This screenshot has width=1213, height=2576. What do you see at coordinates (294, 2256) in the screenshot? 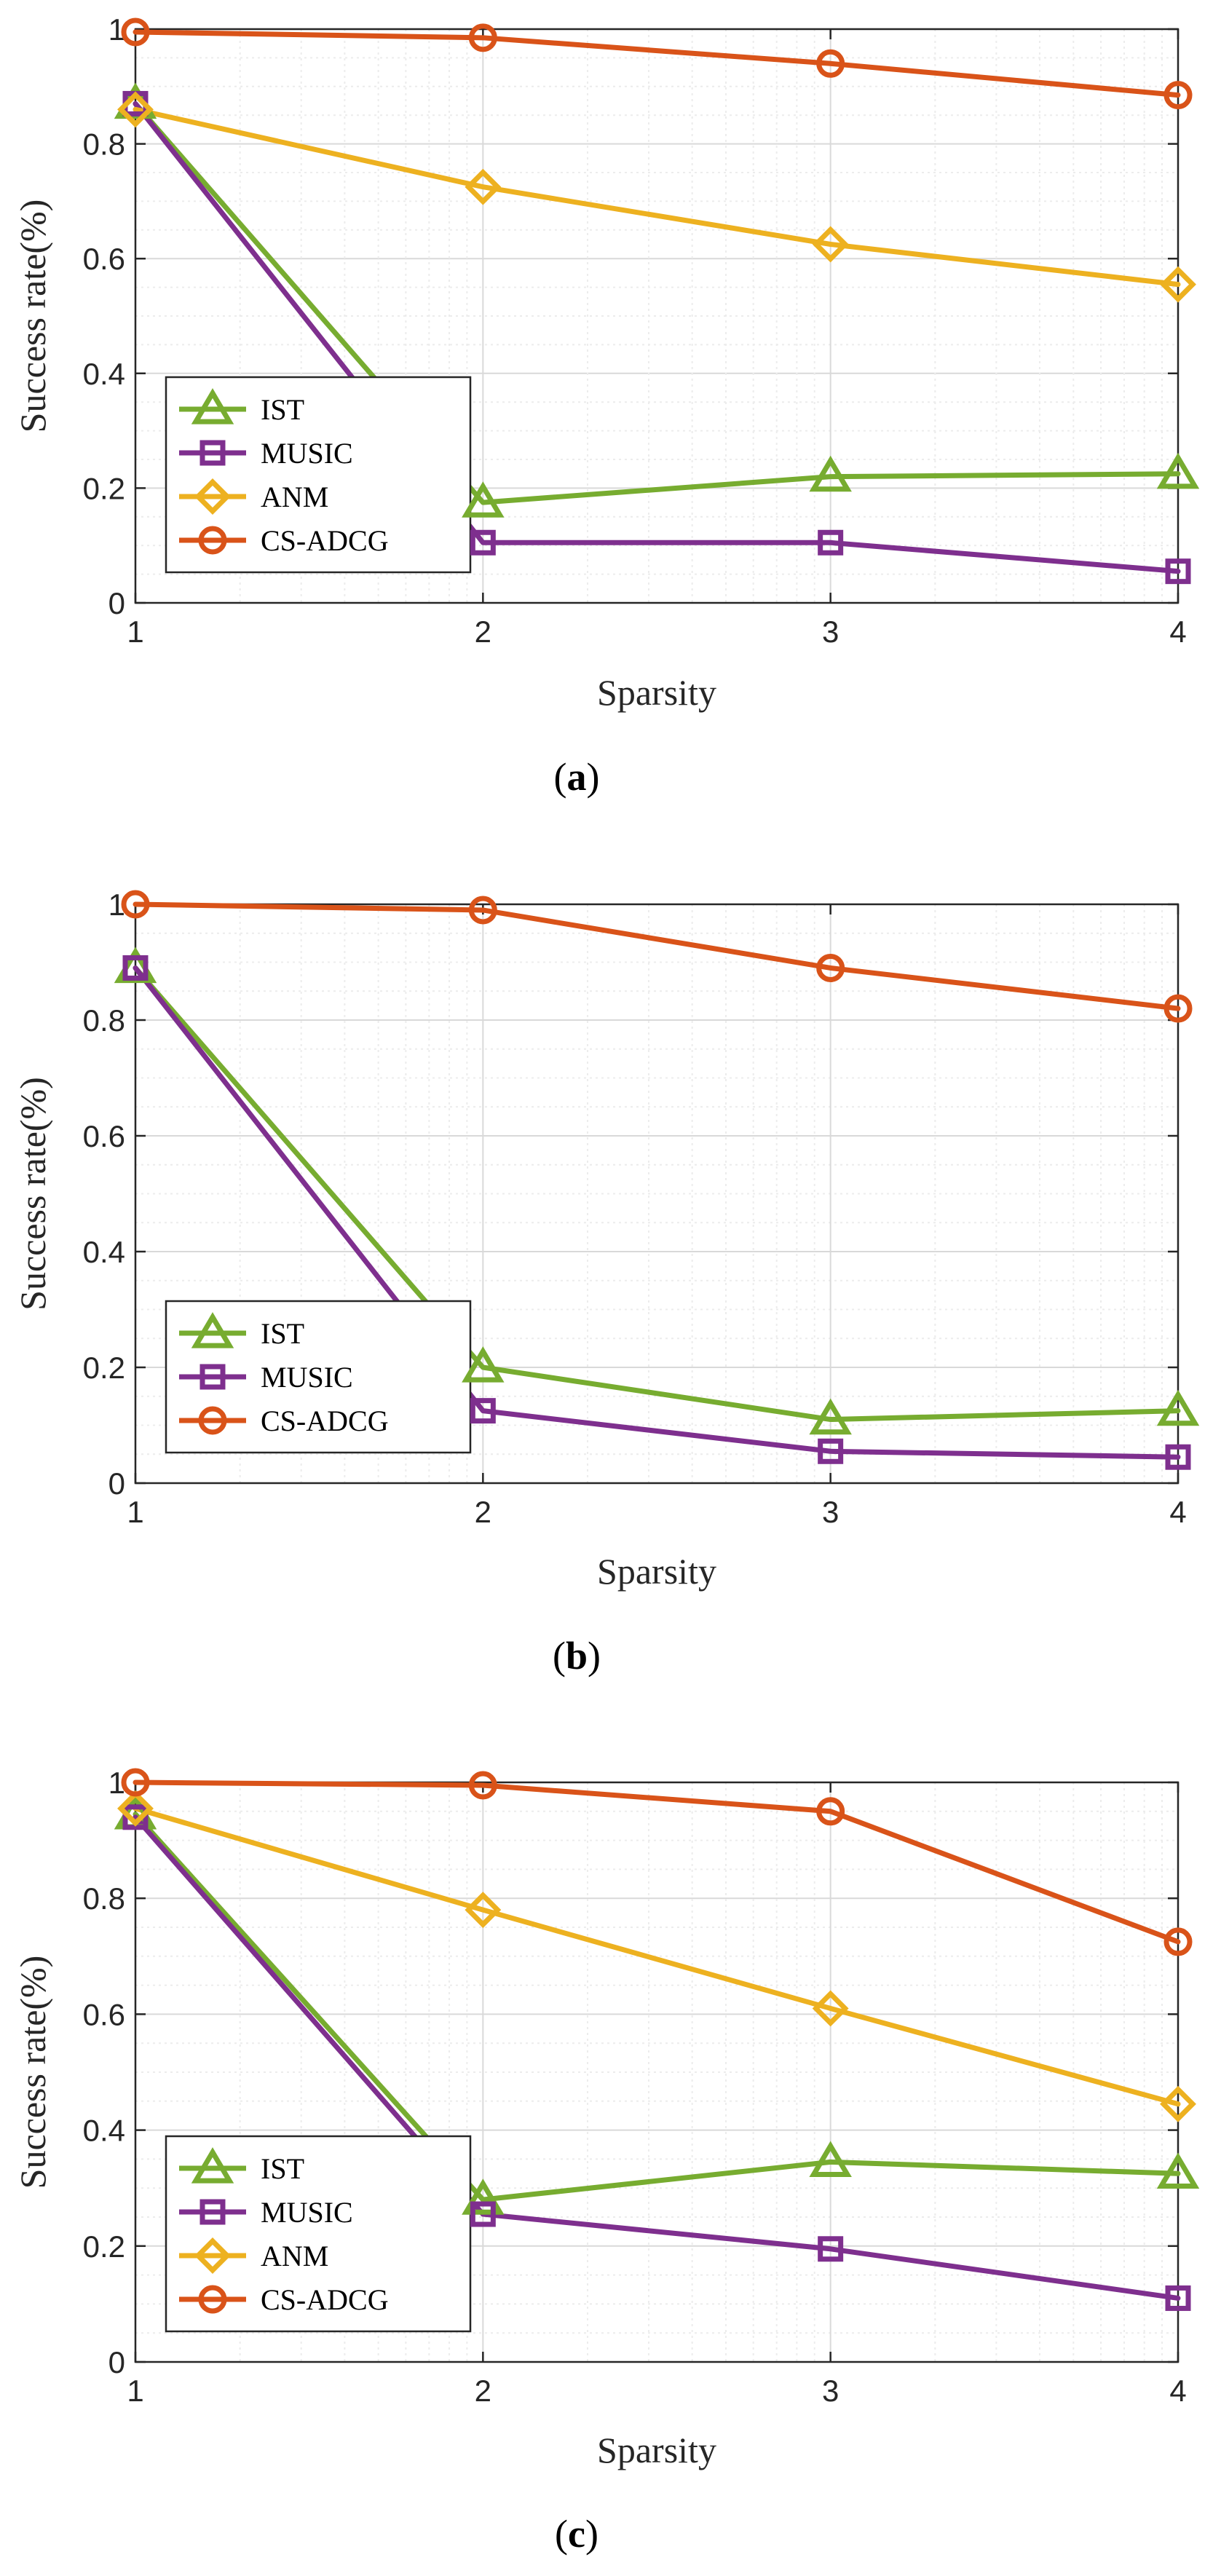
I see `legend-label-anm: ANM` at bounding box center [294, 2256].